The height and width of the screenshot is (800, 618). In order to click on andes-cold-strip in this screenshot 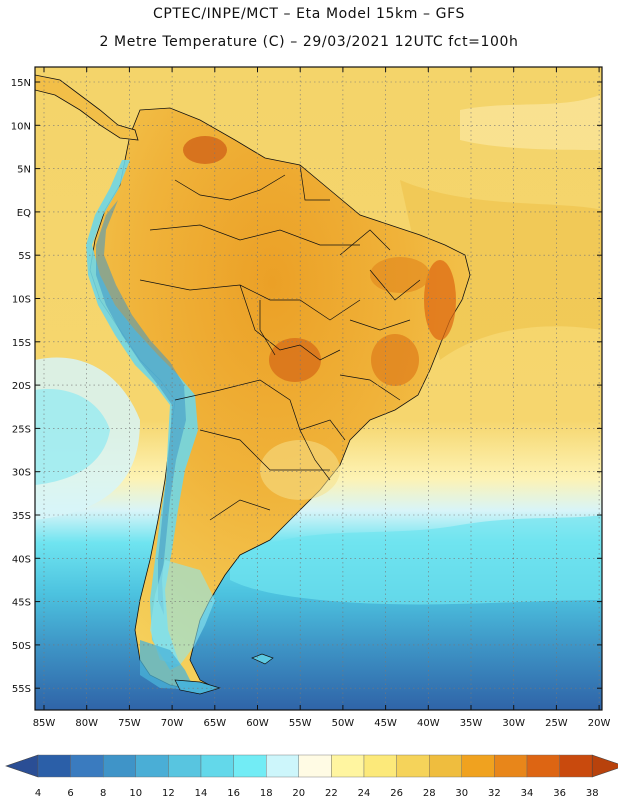, I will do `click(142, 415)`.